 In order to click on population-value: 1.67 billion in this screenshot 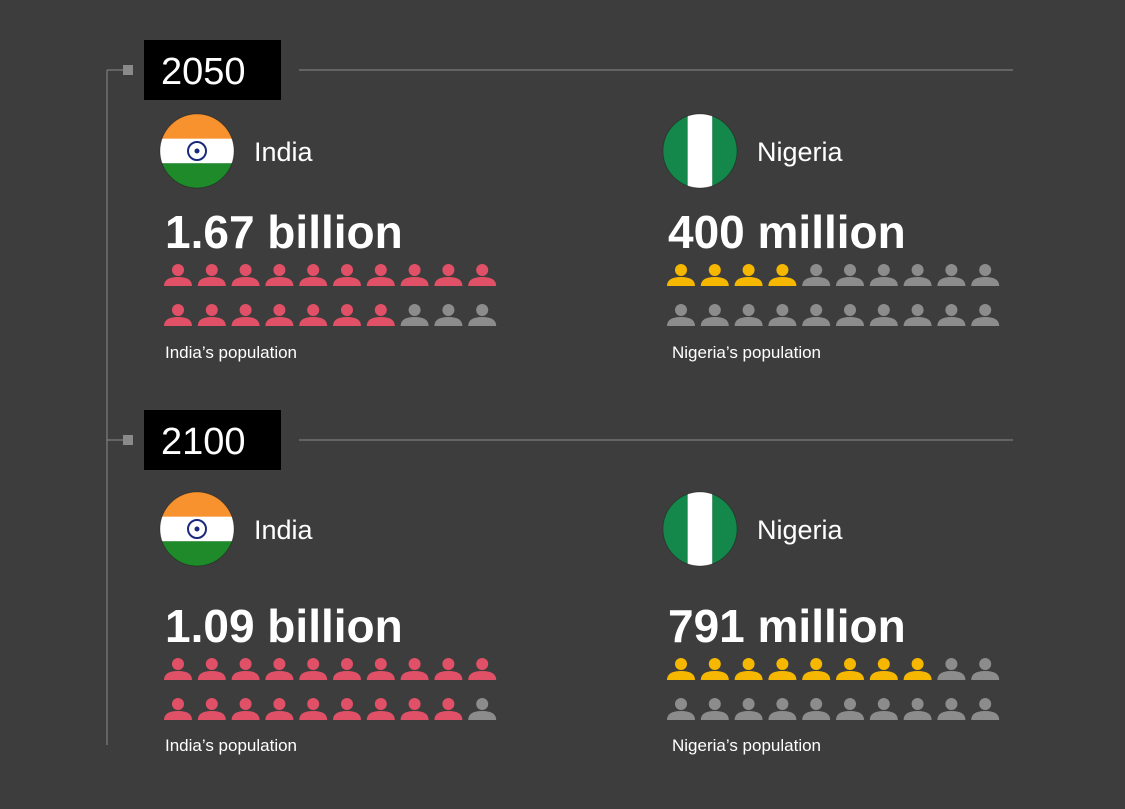, I will do `click(284, 232)`.